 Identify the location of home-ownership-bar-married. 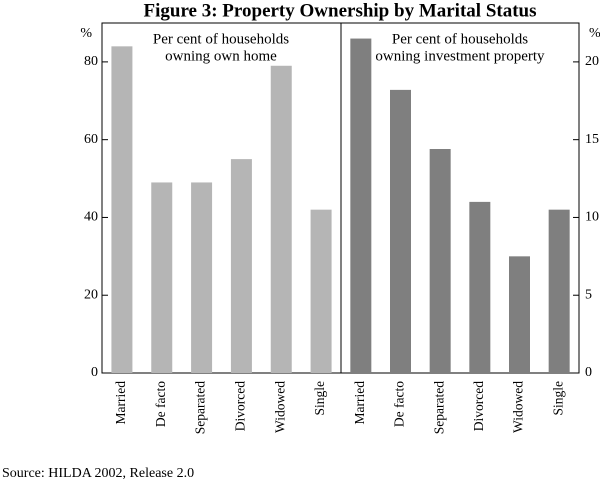
(122, 209).